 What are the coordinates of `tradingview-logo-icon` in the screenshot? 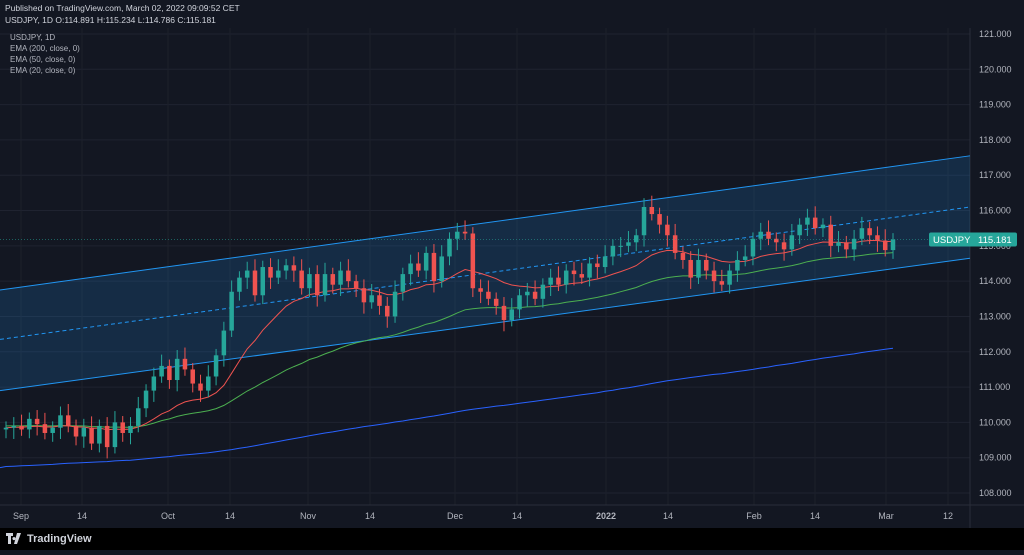 It's located at (13, 538).